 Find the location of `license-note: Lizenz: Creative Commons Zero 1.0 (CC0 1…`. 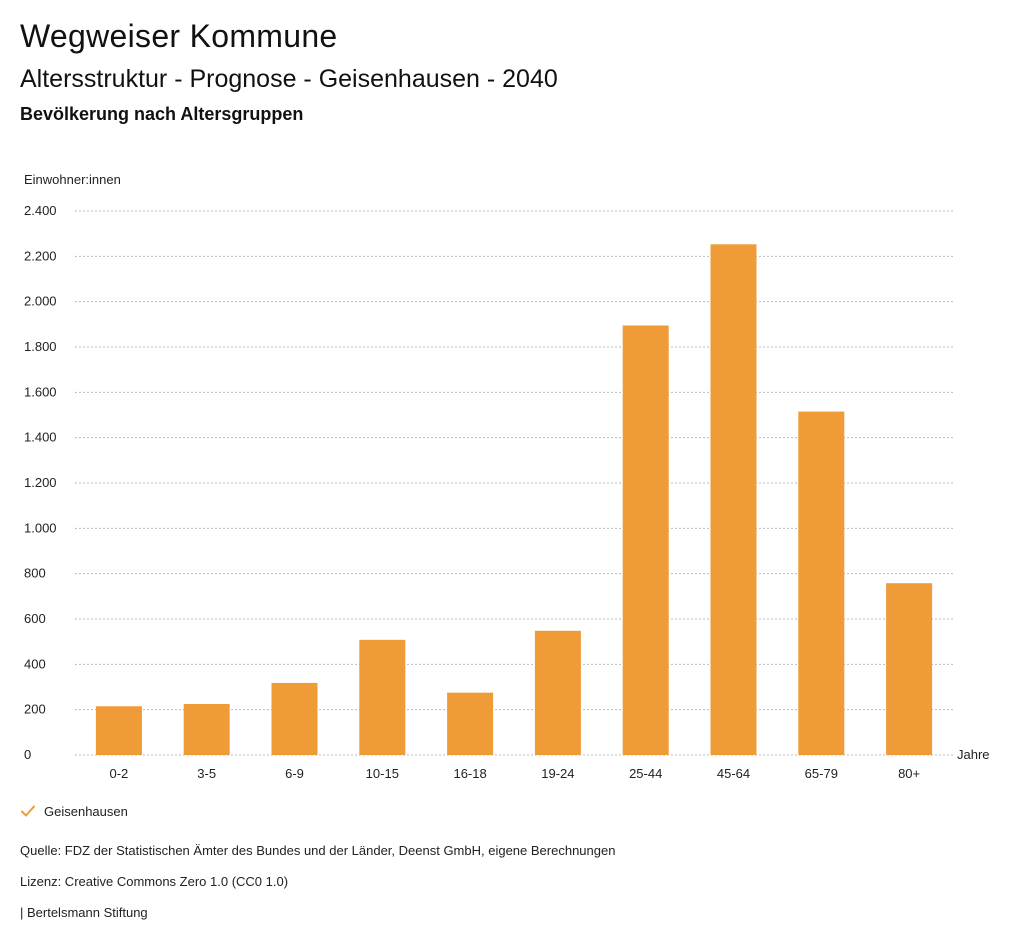

license-note: Lizenz: Creative Commons Zero 1.0 (CC0 1… is located at coordinates (154, 881).